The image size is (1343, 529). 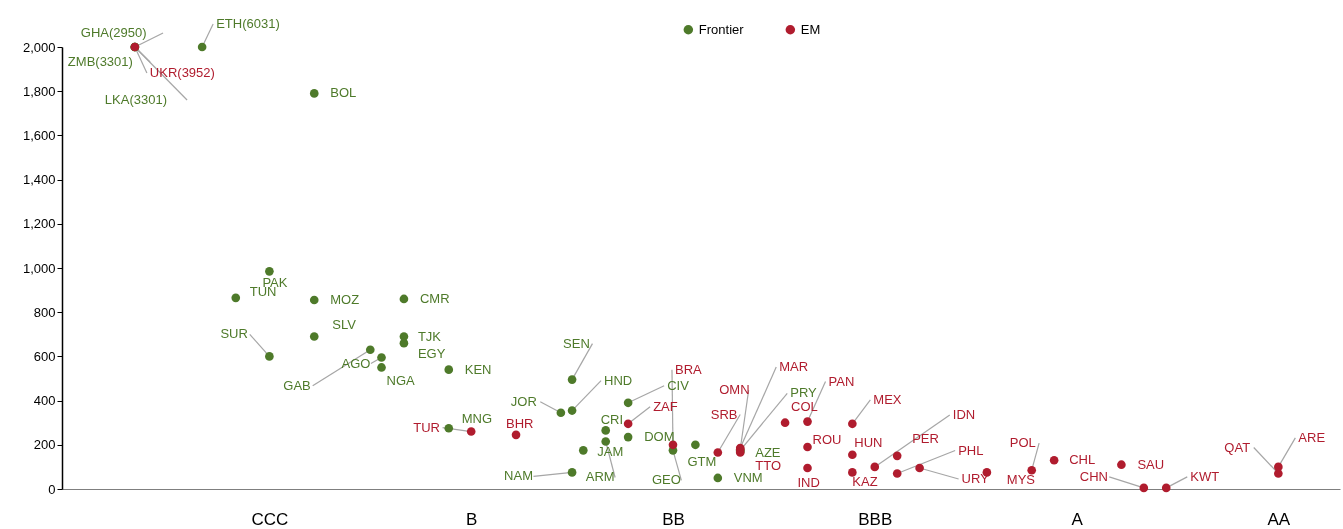 What do you see at coordinates (136, 99) in the screenshot?
I see `data-label: LKA(3301)` at bounding box center [136, 99].